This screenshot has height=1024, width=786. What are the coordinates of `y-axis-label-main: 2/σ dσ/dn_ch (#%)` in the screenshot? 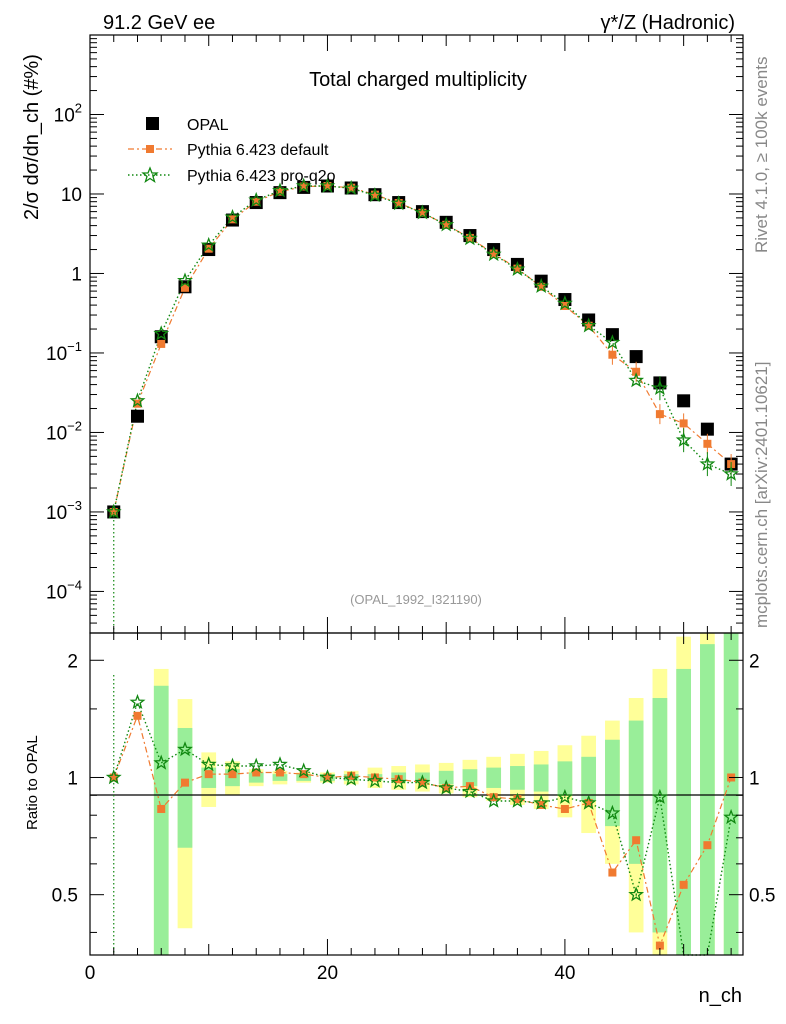 It's located at (32, 137).